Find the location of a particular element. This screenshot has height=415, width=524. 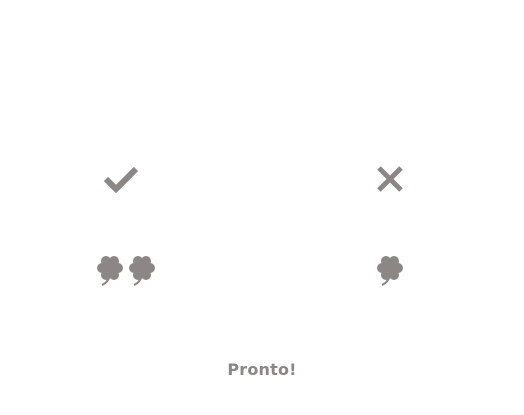

check-icon is located at coordinates (121, 179).